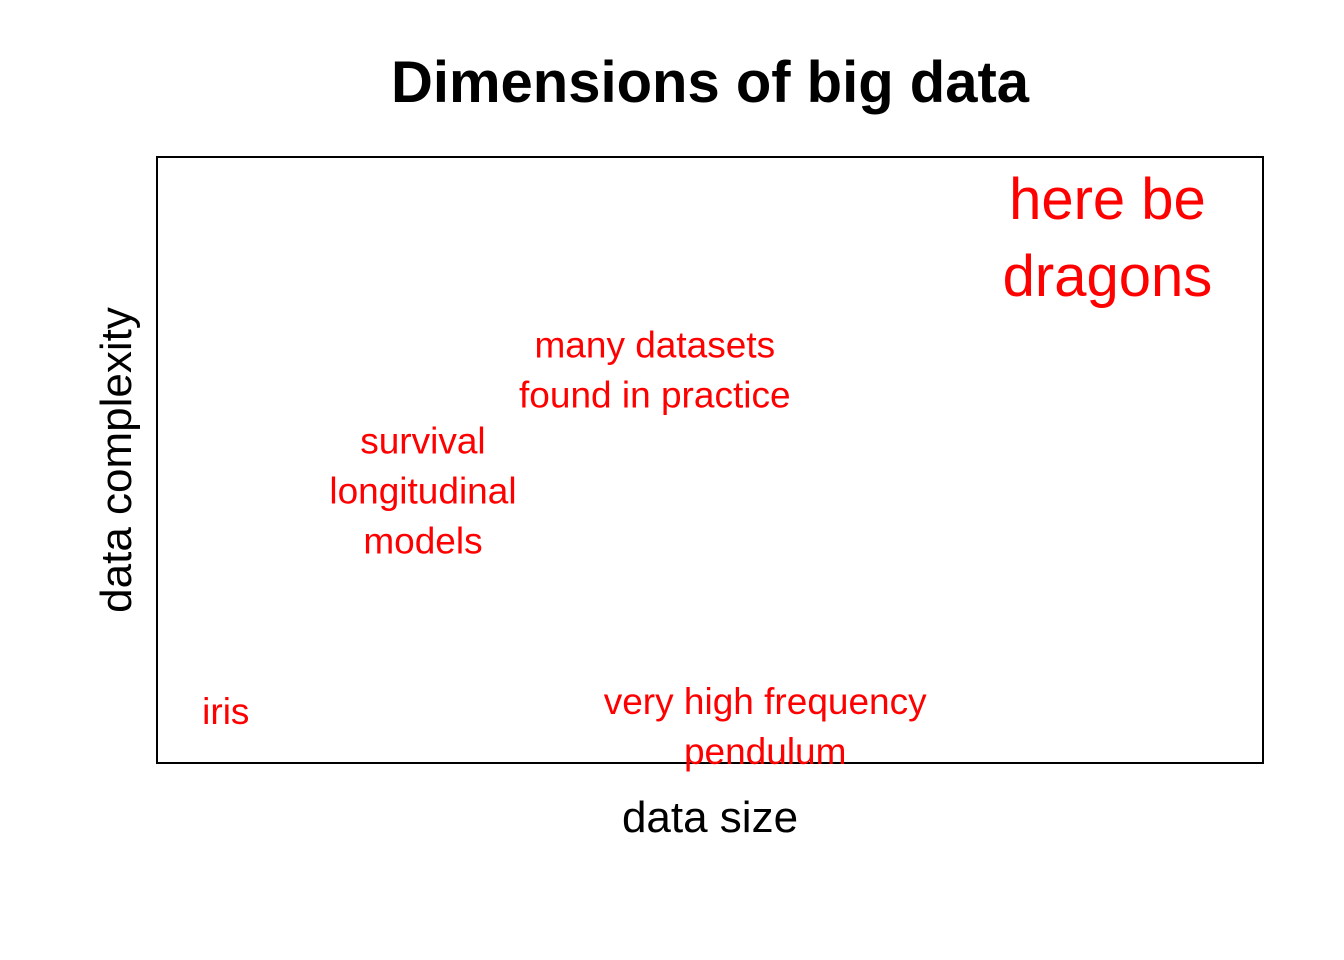  Describe the element at coordinates (654, 345) in the screenshot. I see `annotation-line: many datasets` at that location.